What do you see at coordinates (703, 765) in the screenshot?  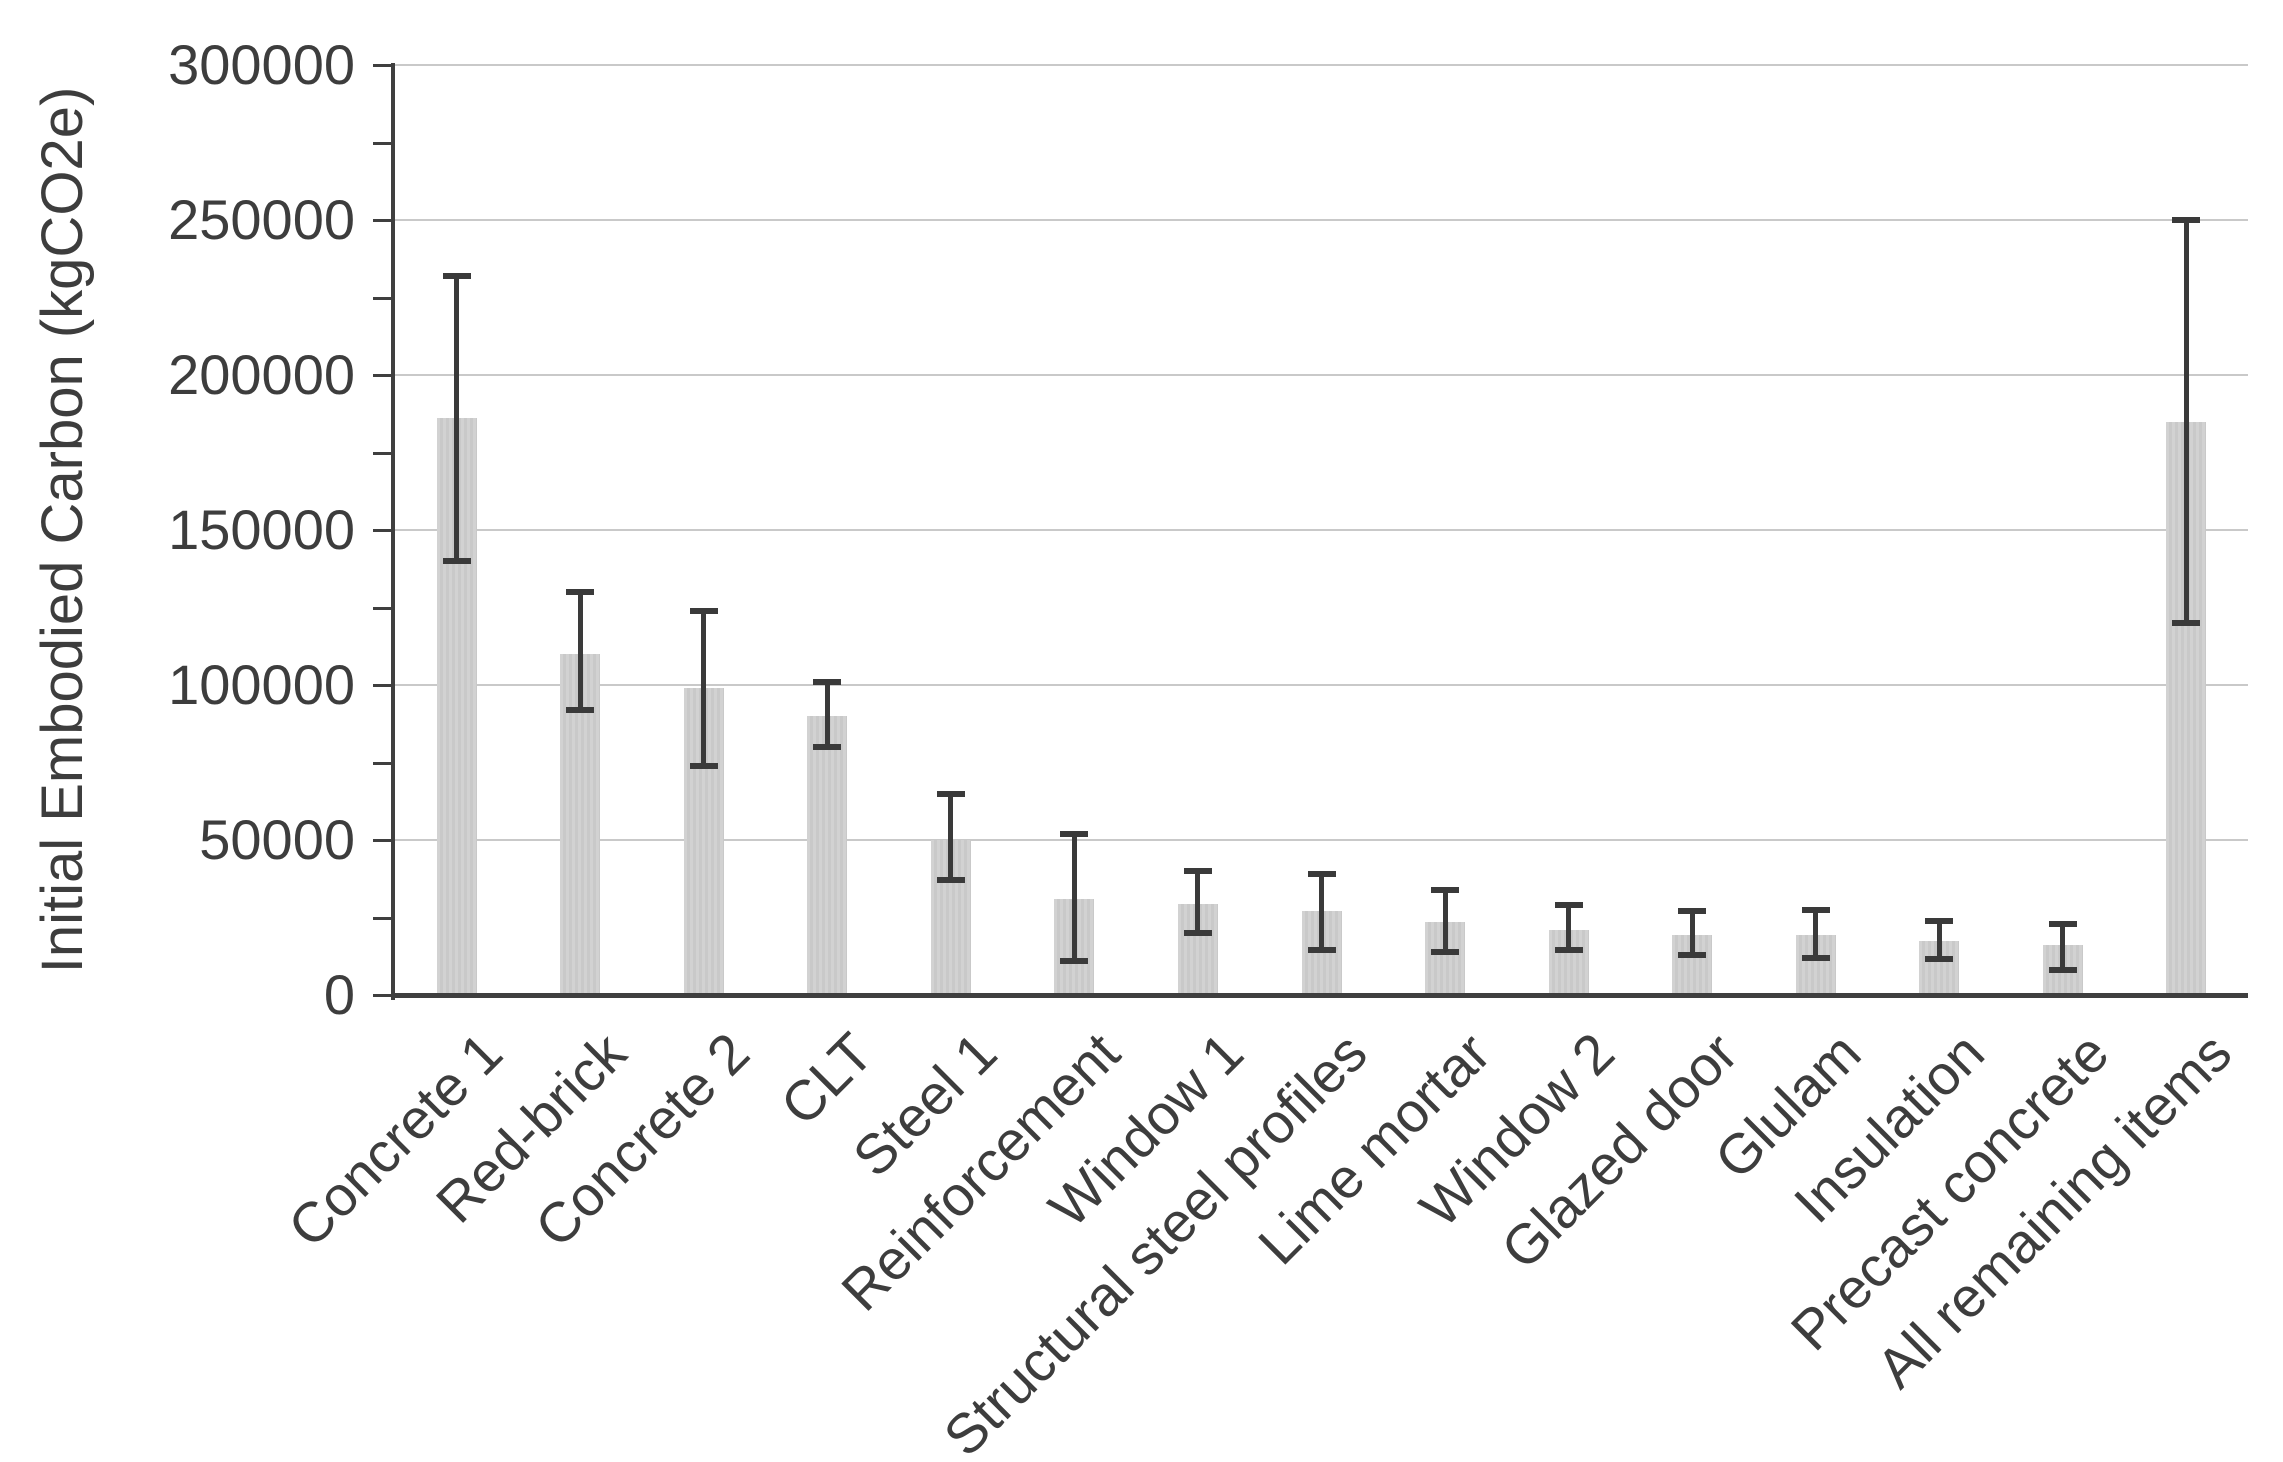 I see `error-bar-cap-low-Concrete 2` at bounding box center [703, 765].